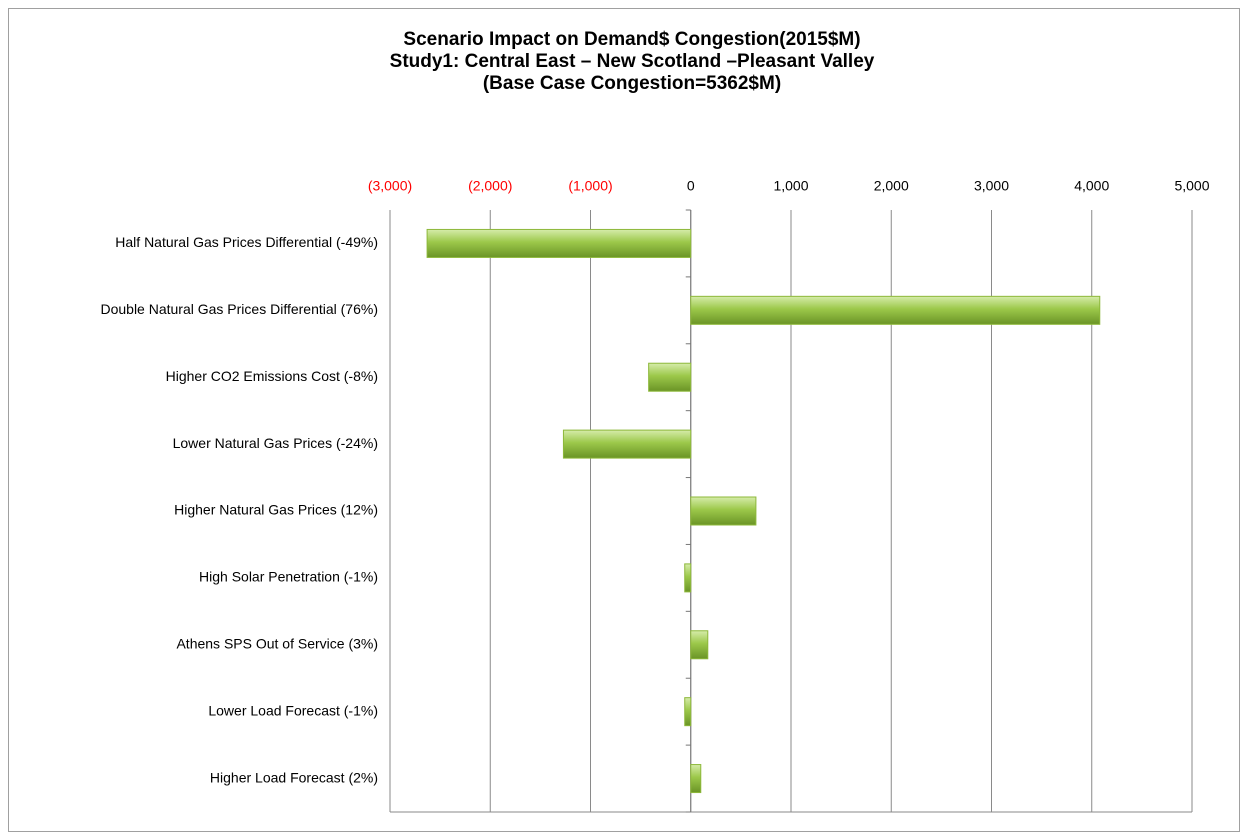  What do you see at coordinates (632, 83) in the screenshot?
I see `chart-title: (Base Case Congestion=5362$M)` at bounding box center [632, 83].